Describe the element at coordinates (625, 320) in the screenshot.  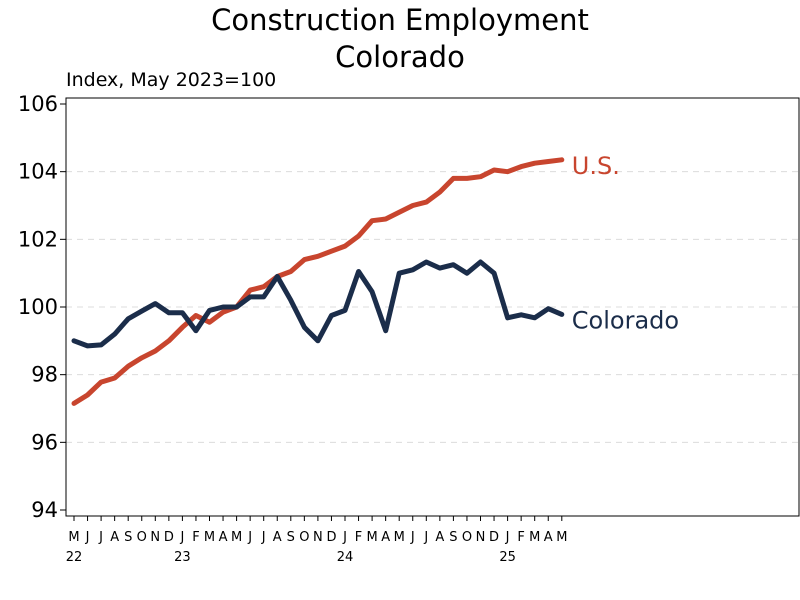
I see `series-label-colorado: Colorado` at that location.